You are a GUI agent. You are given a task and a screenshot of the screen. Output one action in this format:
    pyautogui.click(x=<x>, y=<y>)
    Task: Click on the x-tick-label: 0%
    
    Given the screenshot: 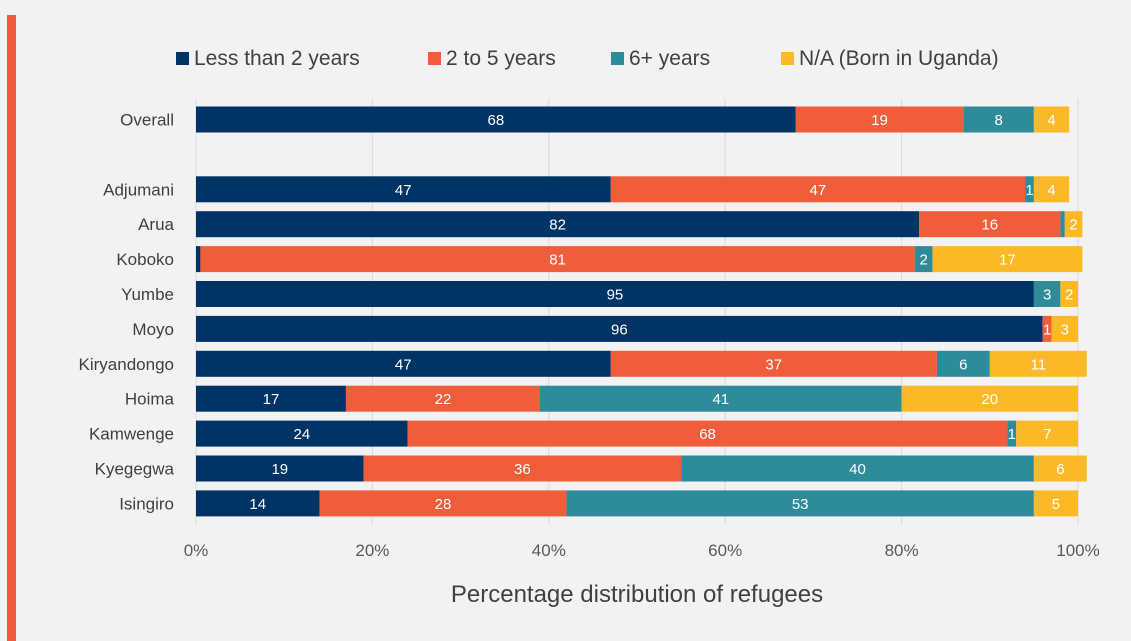 What is the action you would take?
    pyautogui.click(x=196, y=550)
    